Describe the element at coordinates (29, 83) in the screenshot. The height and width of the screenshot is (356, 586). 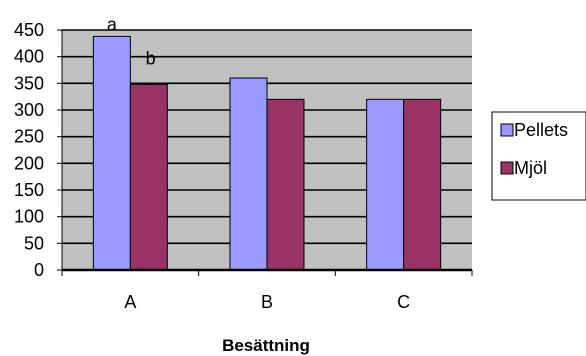
I see `y-tick-label: 350` at that location.